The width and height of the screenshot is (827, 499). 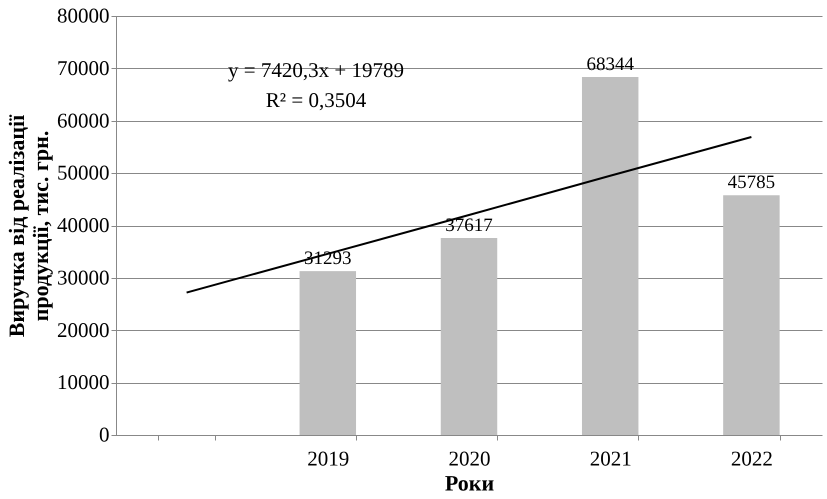 I want to click on x-tick-label: 2019, so click(x=328, y=458).